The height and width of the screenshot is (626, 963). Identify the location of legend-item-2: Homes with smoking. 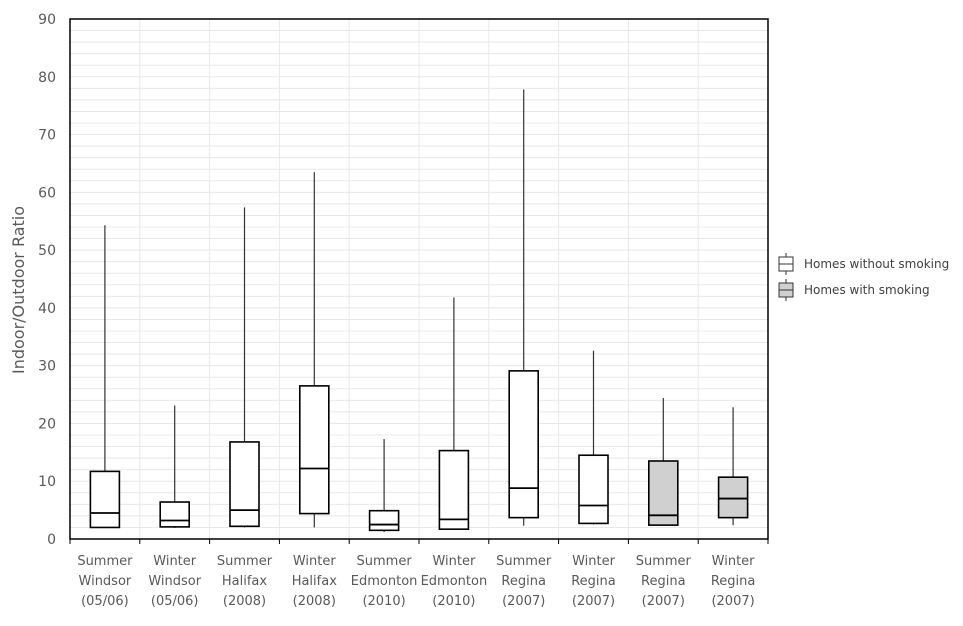
(854, 290).